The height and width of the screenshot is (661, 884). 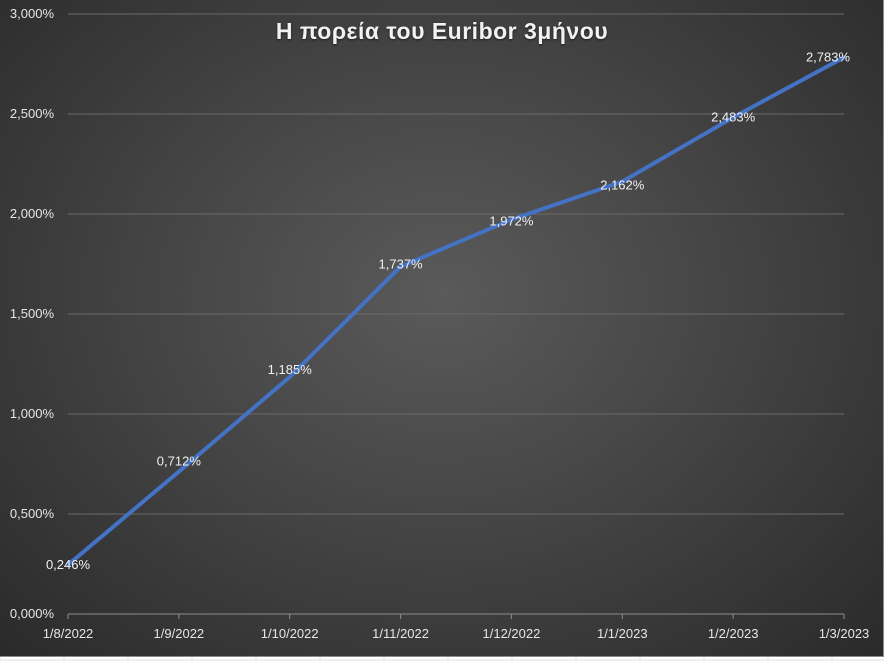 What do you see at coordinates (68, 633) in the screenshot?
I see `x-tick-label: 1/8/2022` at bounding box center [68, 633].